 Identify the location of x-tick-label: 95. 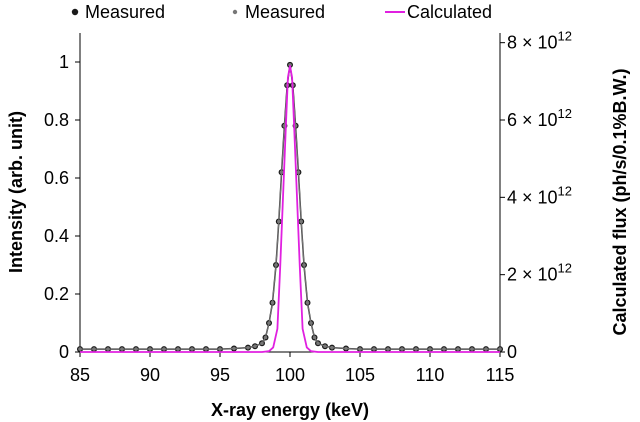
(220, 375).